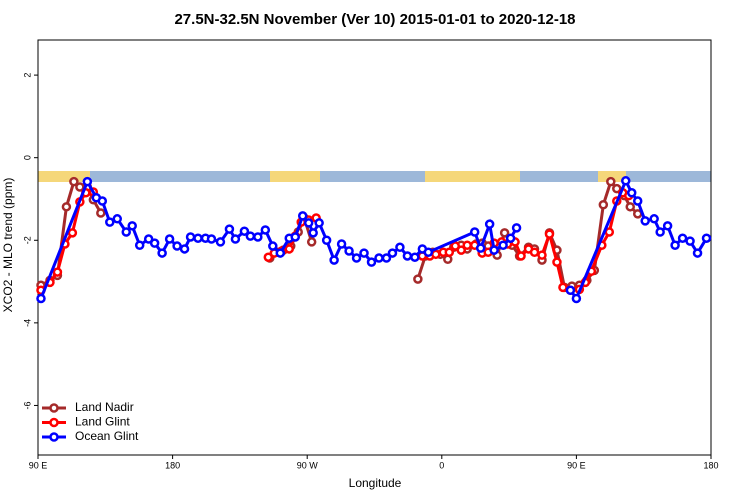 The height and width of the screenshot is (500, 750). I want to click on x-axis-label: Longitude, so click(375, 483).